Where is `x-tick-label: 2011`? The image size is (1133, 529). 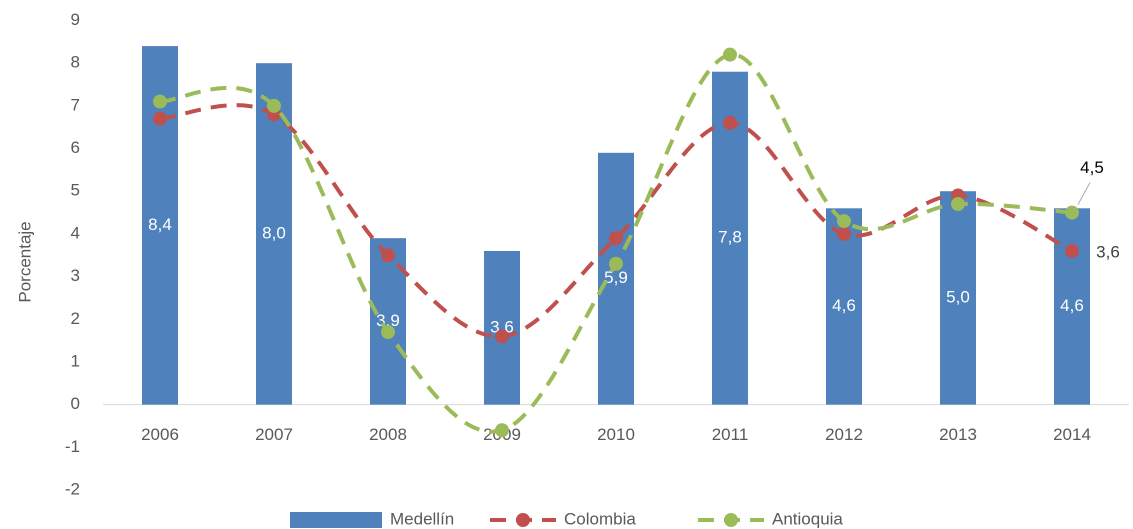
x-tick-label: 2011 is located at coordinates (730, 434).